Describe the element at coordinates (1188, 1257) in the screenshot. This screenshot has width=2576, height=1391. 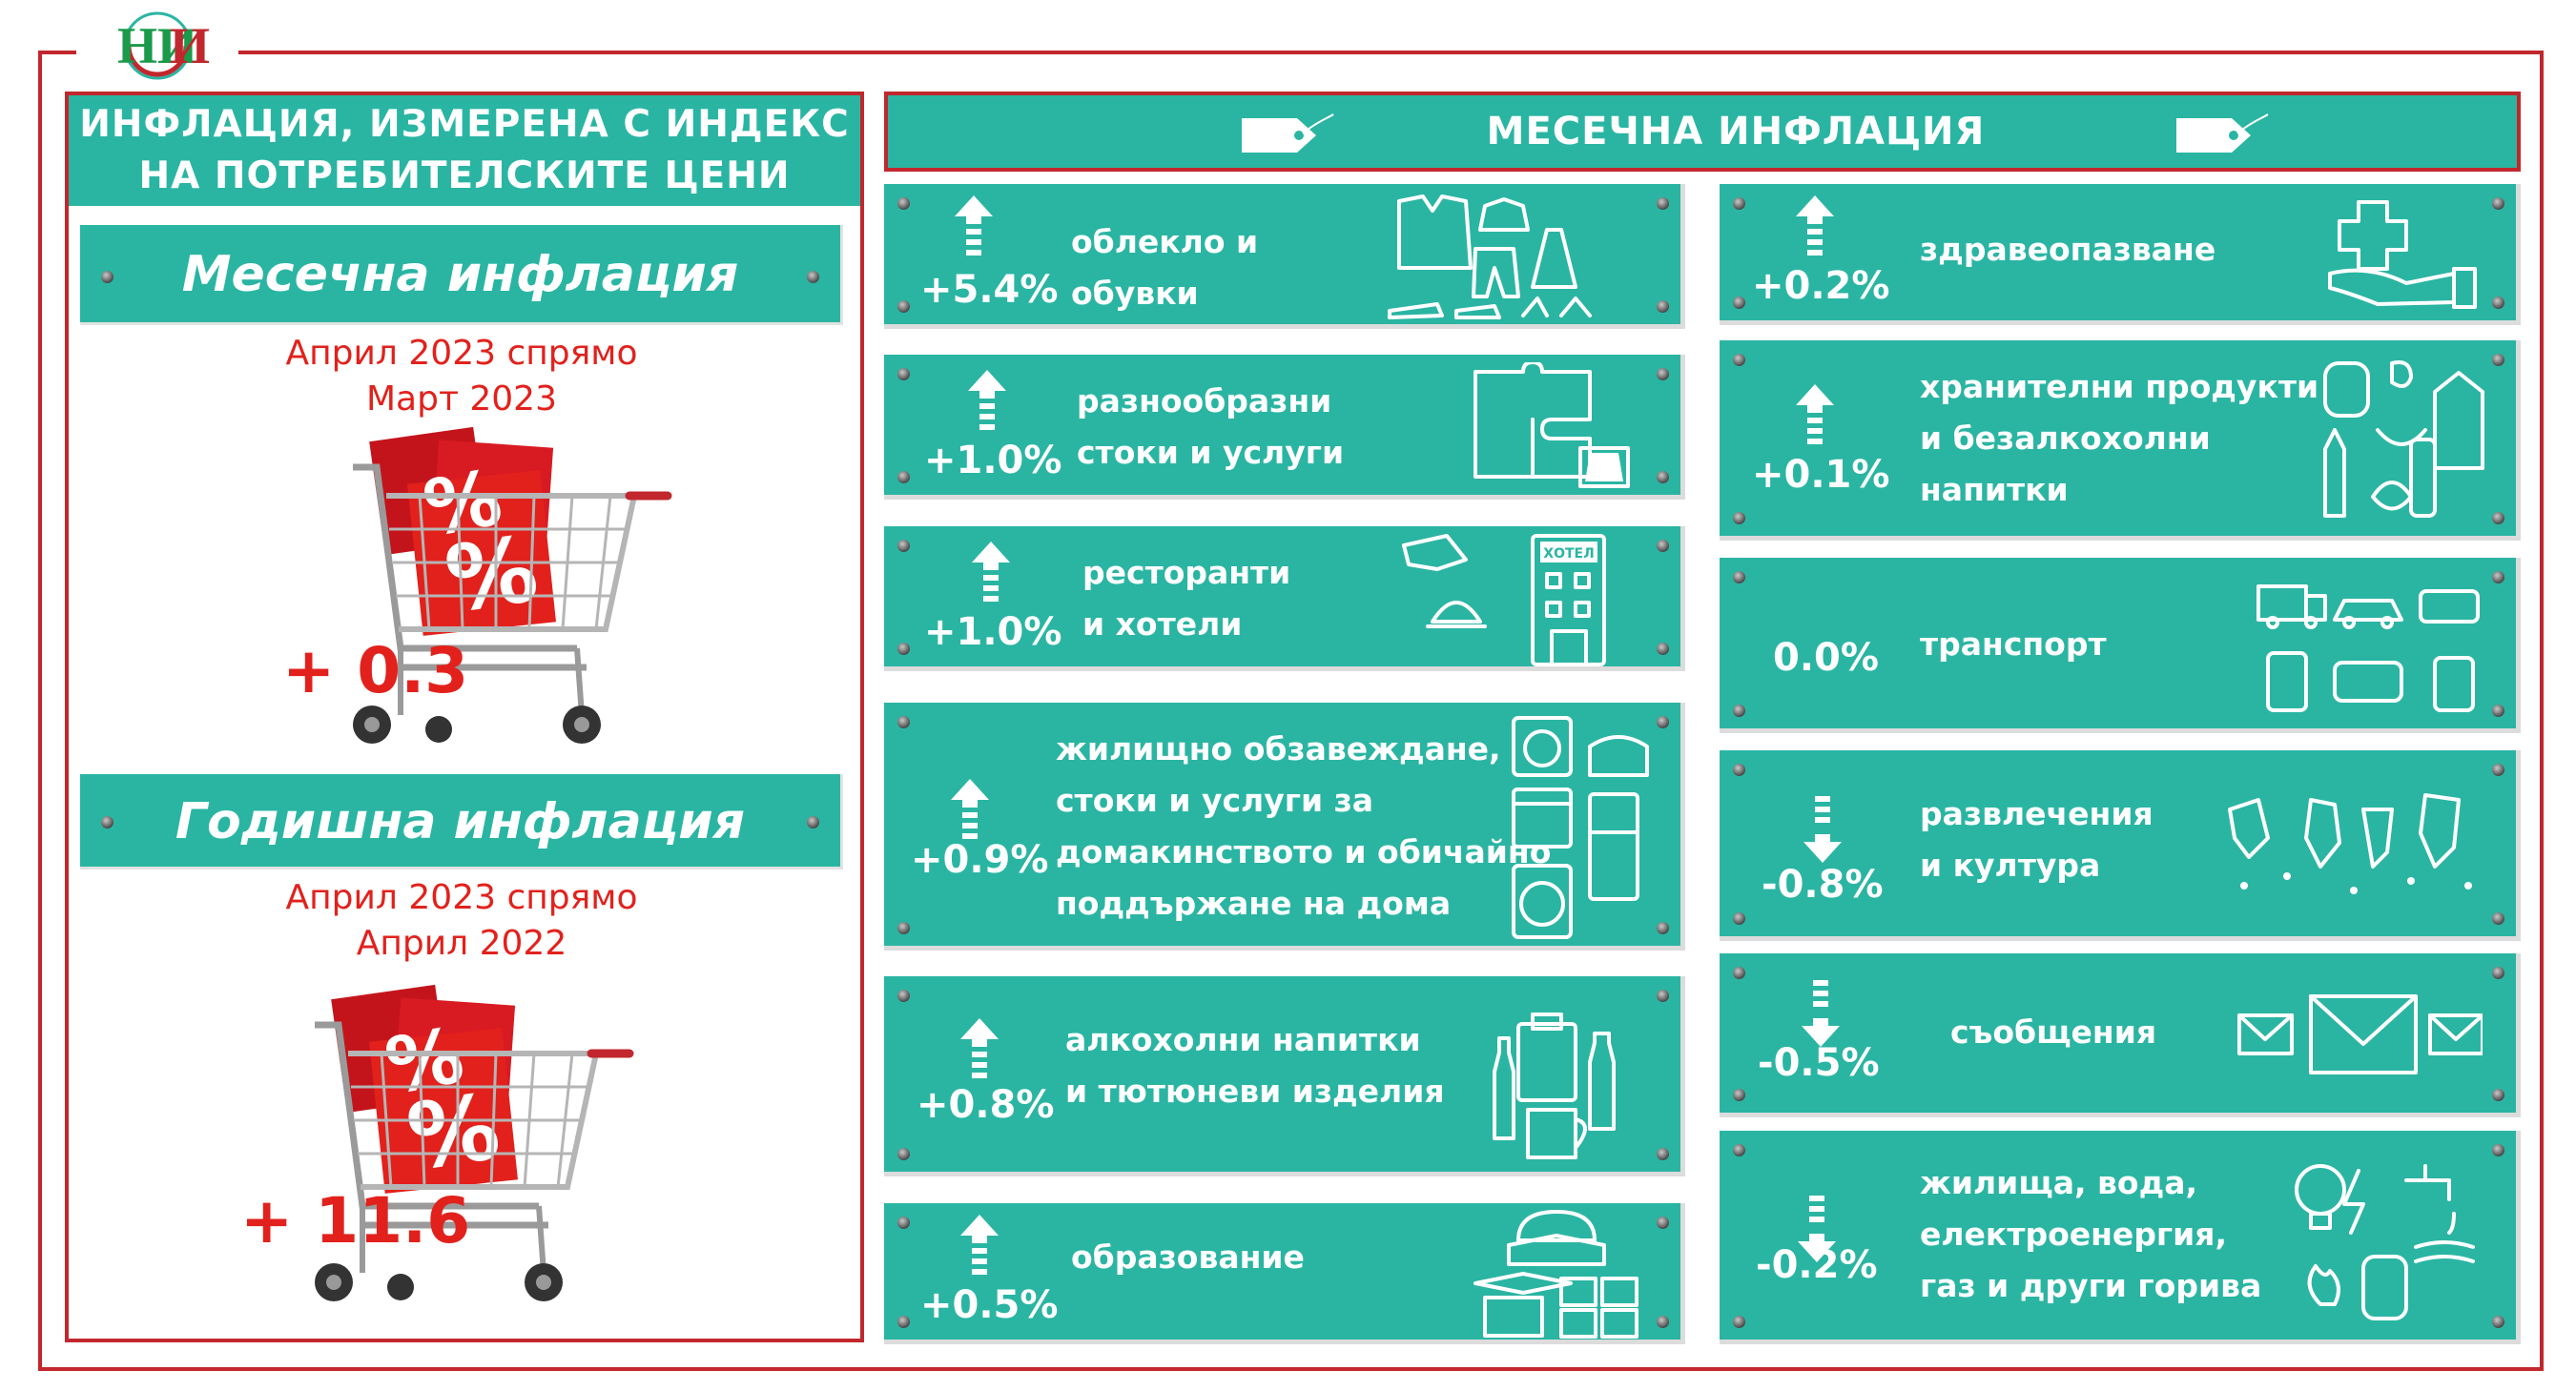
I see `category-label: образование` at that location.